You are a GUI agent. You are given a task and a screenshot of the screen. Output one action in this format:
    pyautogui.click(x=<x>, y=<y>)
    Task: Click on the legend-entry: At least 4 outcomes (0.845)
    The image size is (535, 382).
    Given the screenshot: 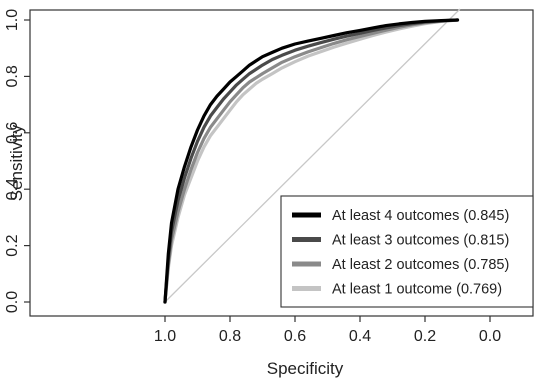 What is the action you would take?
    pyautogui.click(x=420, y=216)
    